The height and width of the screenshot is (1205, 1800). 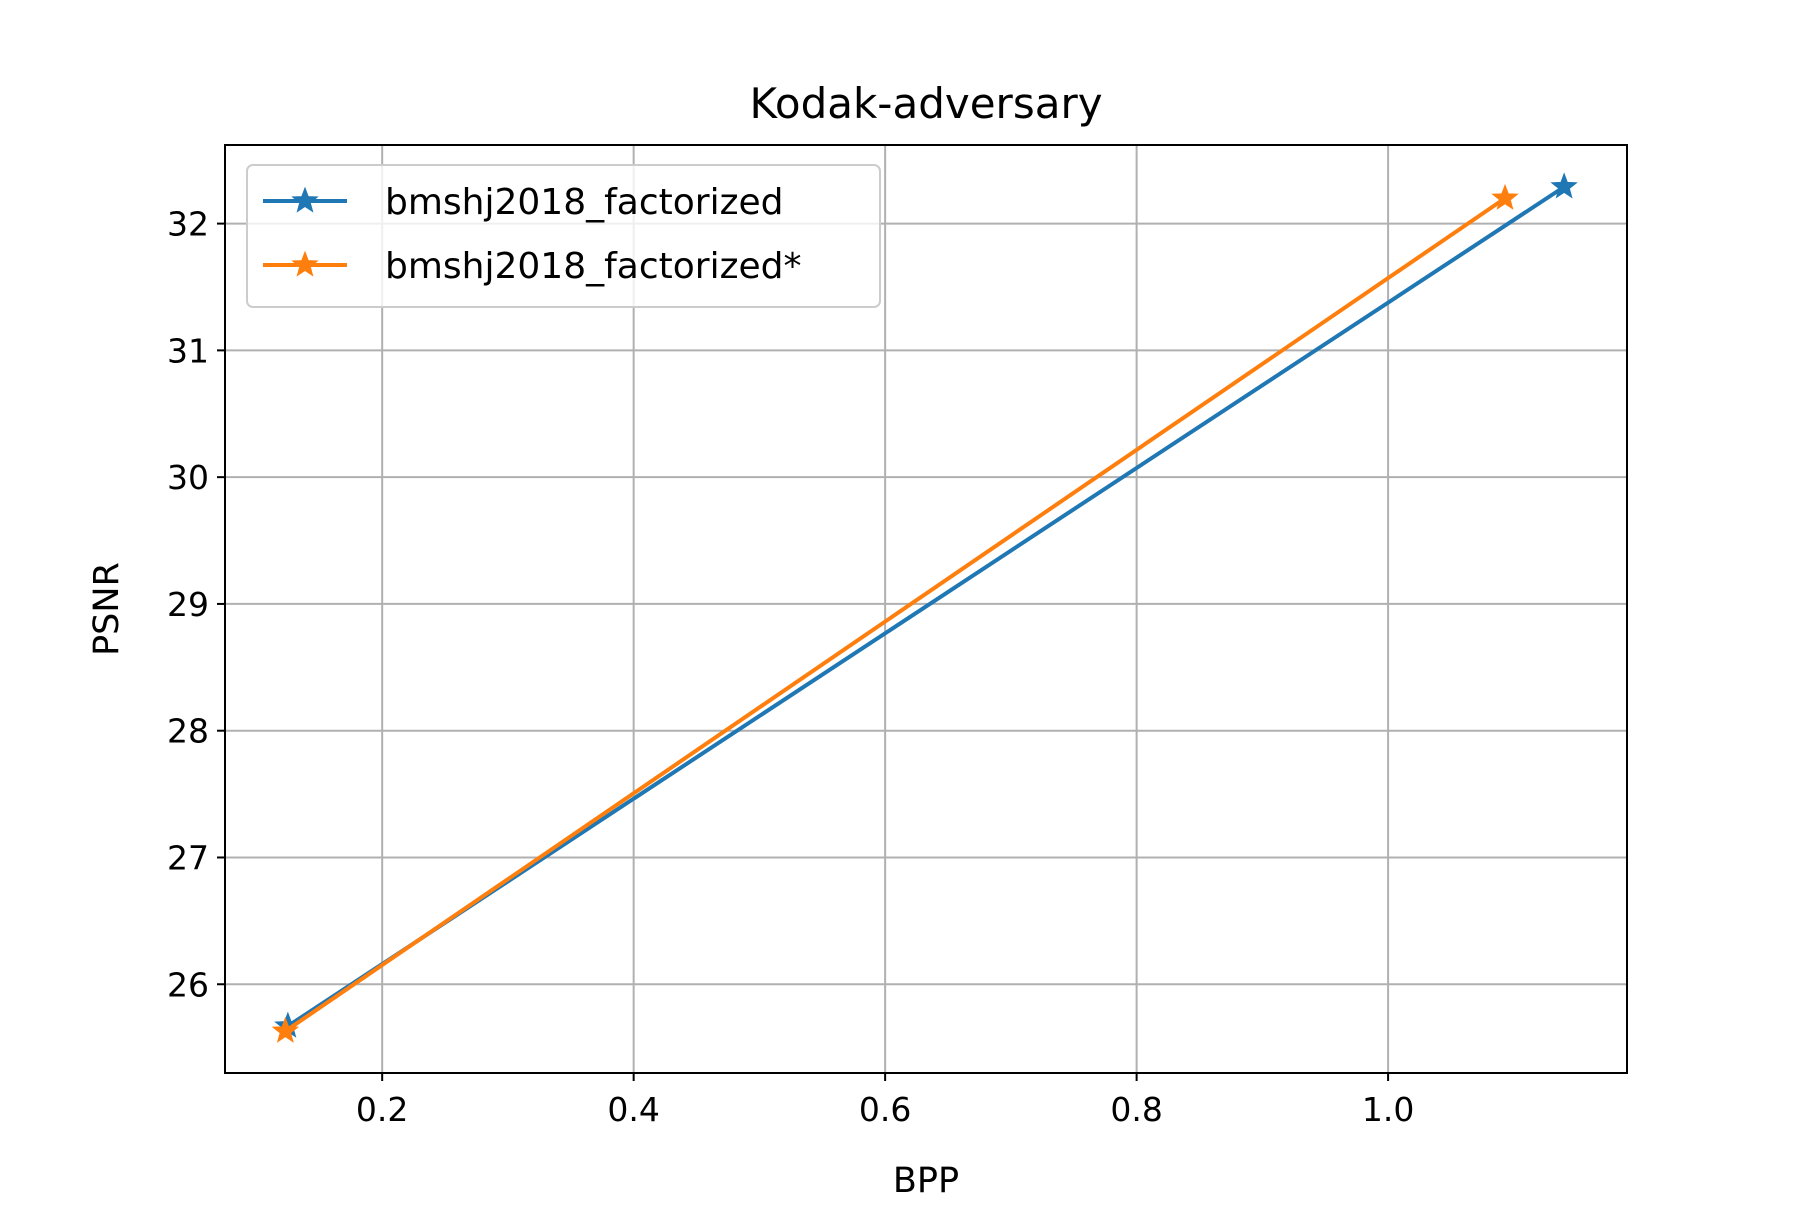 I want to click on legend-label: bmshj2018_factorized, so click(x=584, y=202).